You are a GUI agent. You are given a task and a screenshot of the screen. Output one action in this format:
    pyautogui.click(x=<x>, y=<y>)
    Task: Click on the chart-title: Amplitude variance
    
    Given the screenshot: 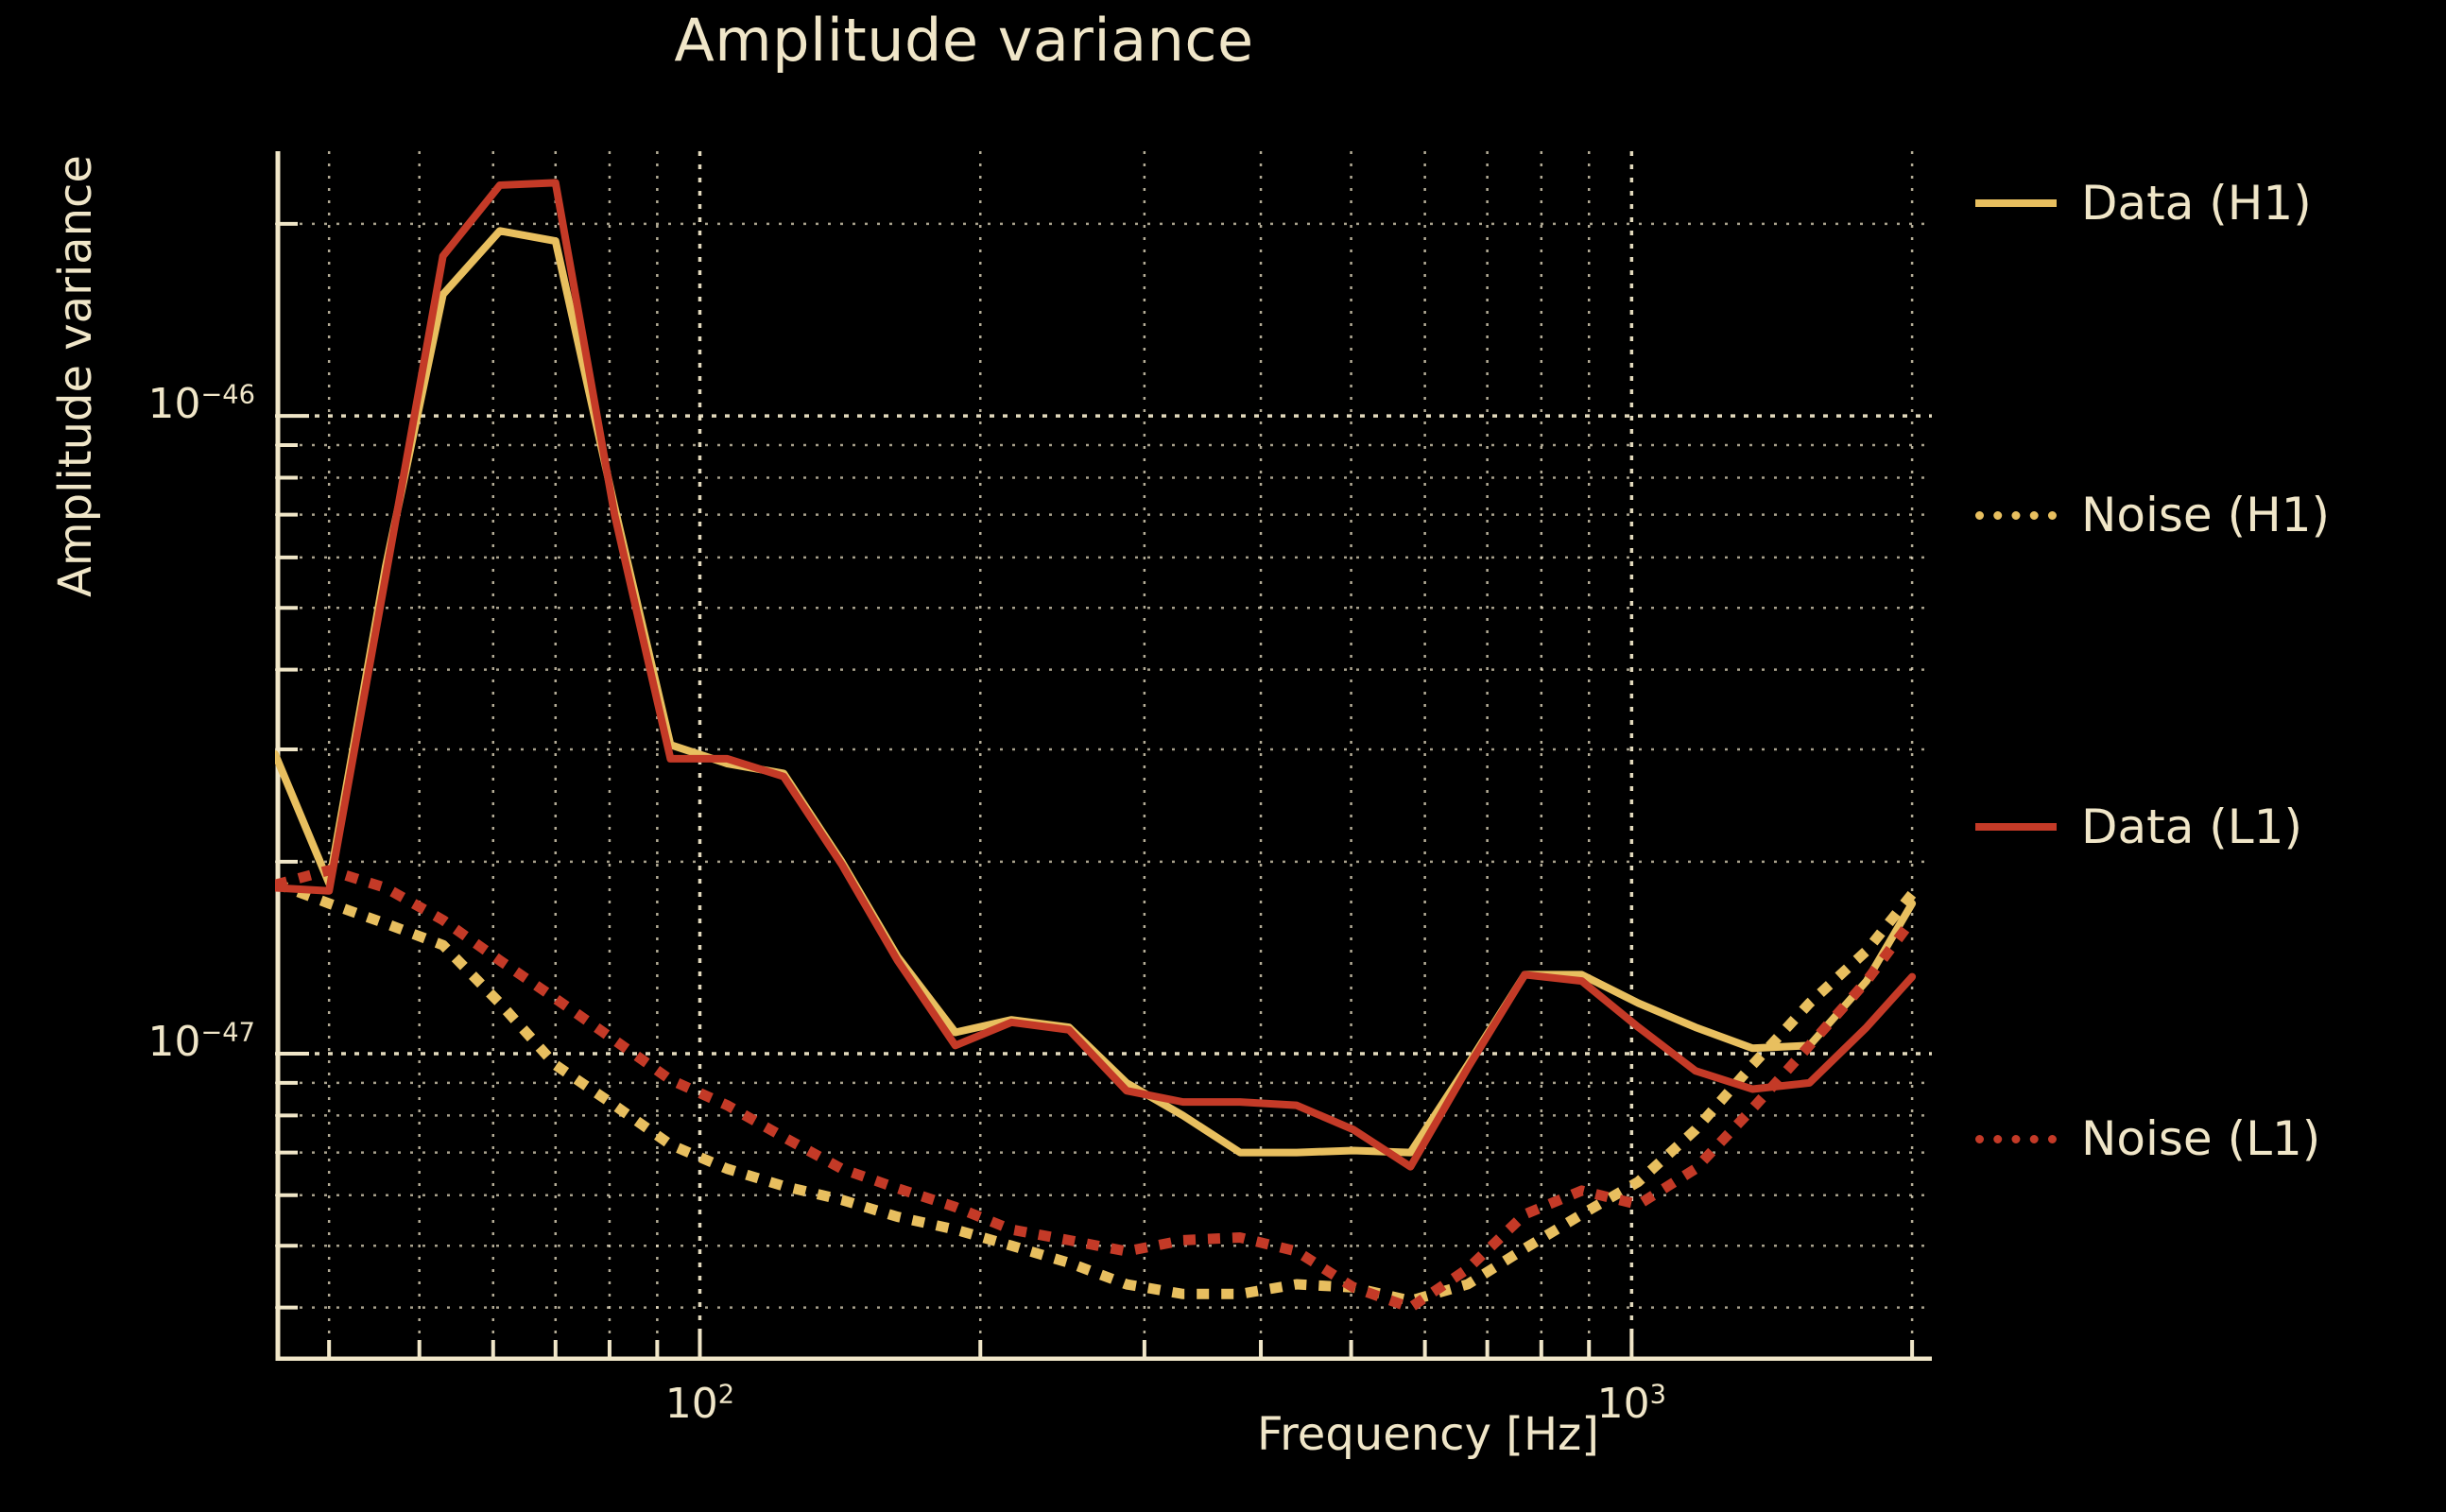 What is the action you would take?
    pyautogui.click(x=964, y=40)
    